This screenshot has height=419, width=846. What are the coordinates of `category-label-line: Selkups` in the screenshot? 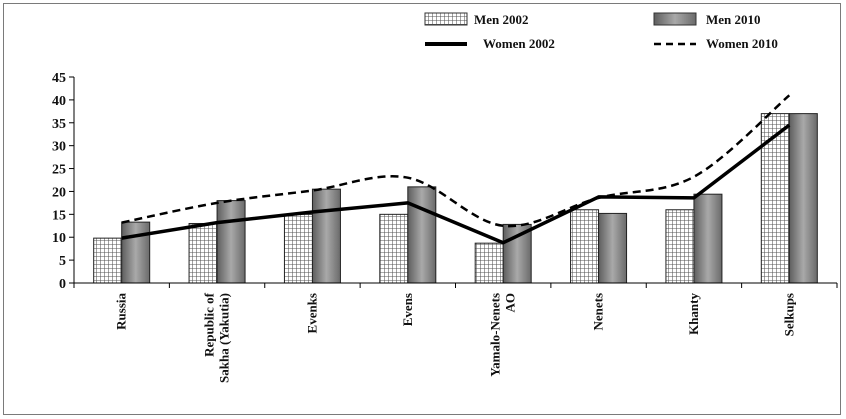 It's located at (788, 314).